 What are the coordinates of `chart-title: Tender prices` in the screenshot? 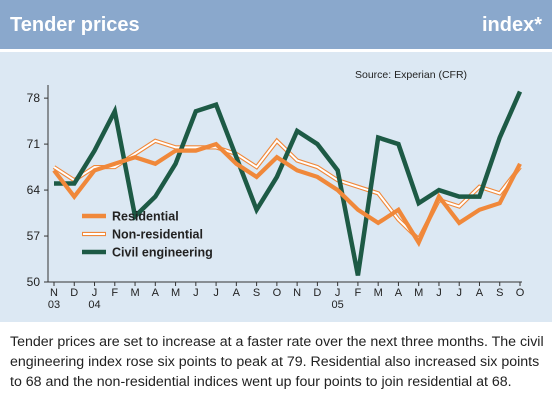 It's located at (75, 25).